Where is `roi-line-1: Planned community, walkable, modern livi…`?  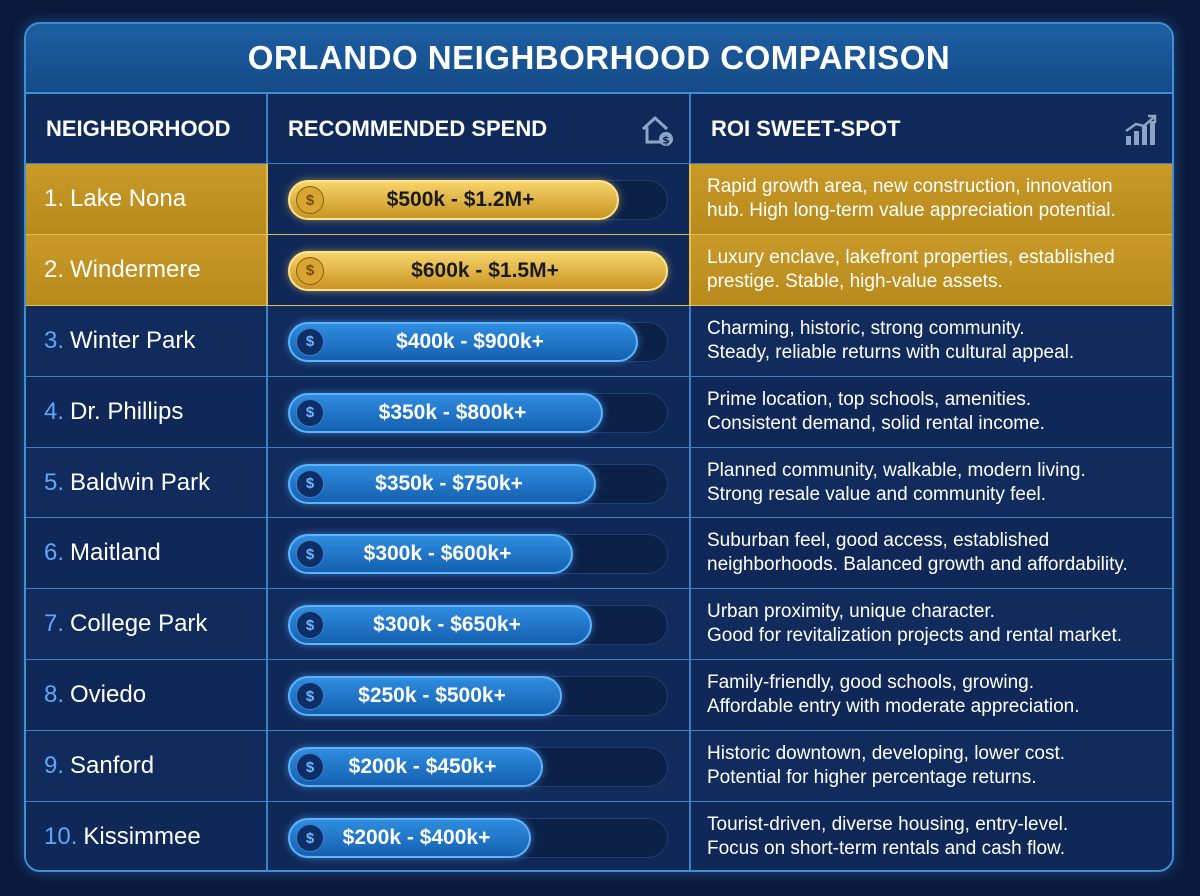
roi-line-1: Planned community, walkable, modern livi… is located at coordinates (896, 470).